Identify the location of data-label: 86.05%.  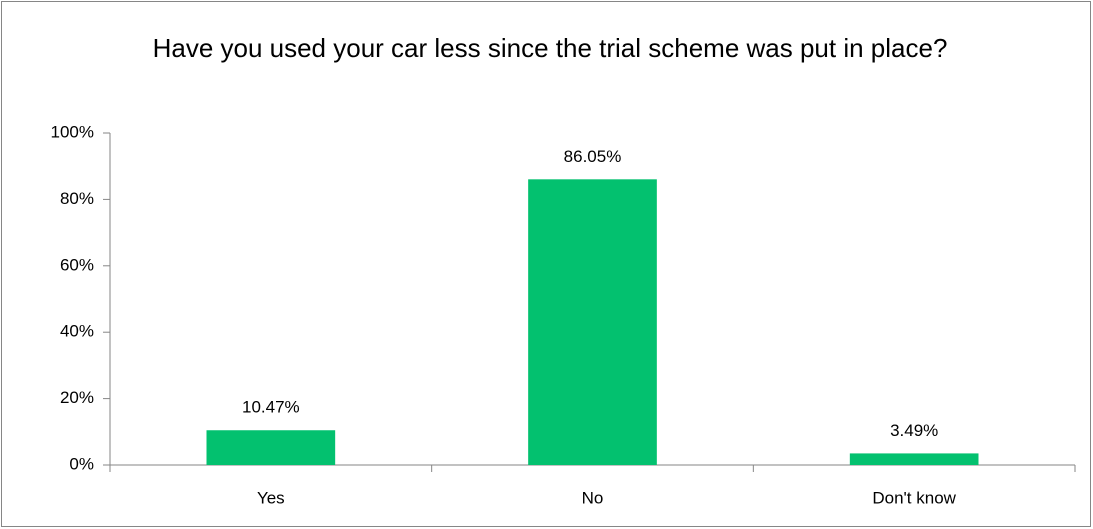
(593, 156).